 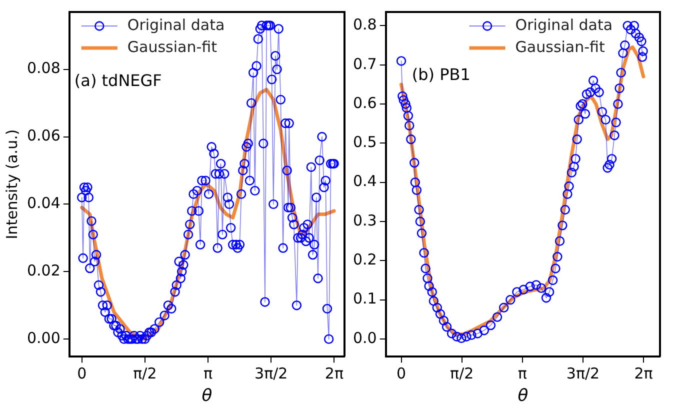 I want to click on y-tick-label: 0.5, so click(x=364, y=142).